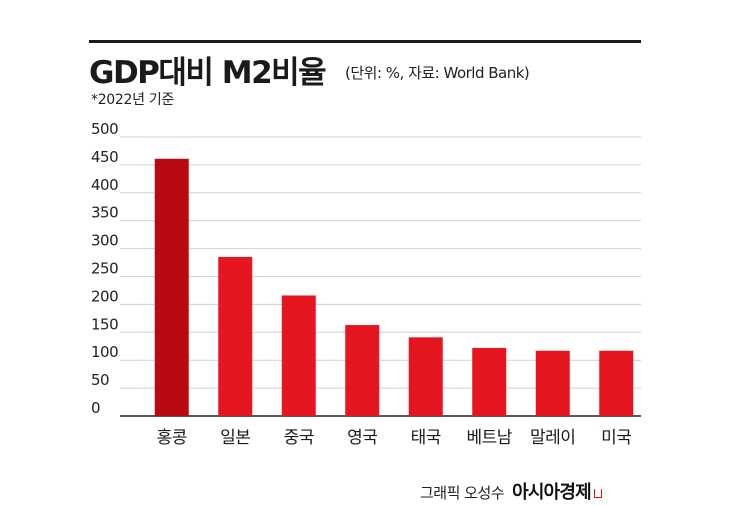  I want to click on y-tick-label: 200, so click(104, 296).